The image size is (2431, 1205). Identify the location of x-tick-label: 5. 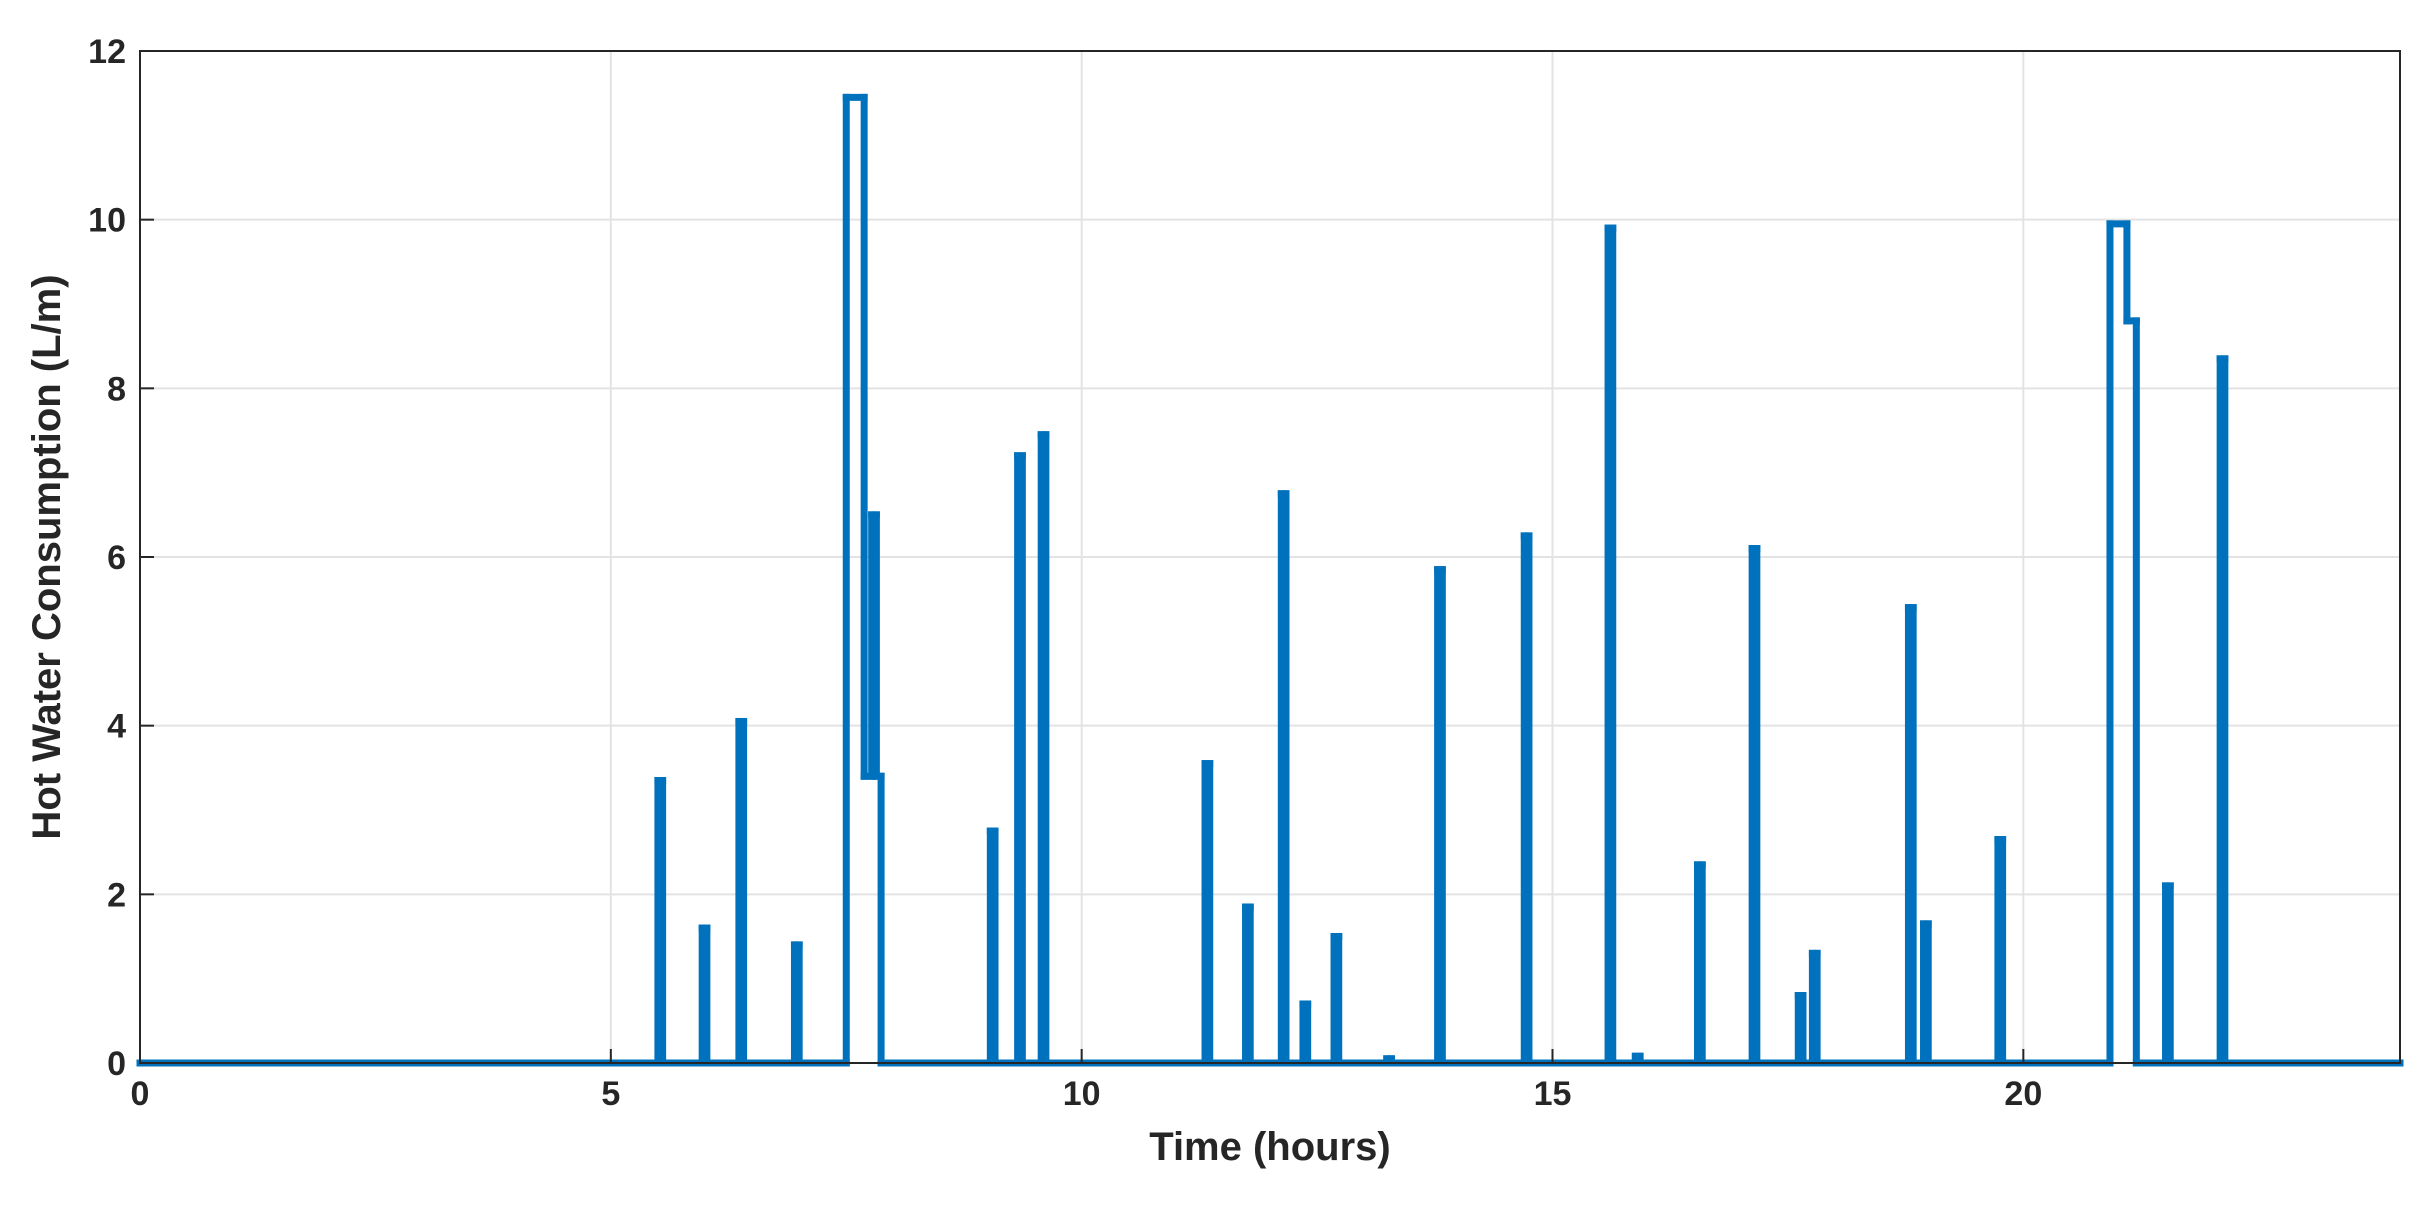
(610, 1094).